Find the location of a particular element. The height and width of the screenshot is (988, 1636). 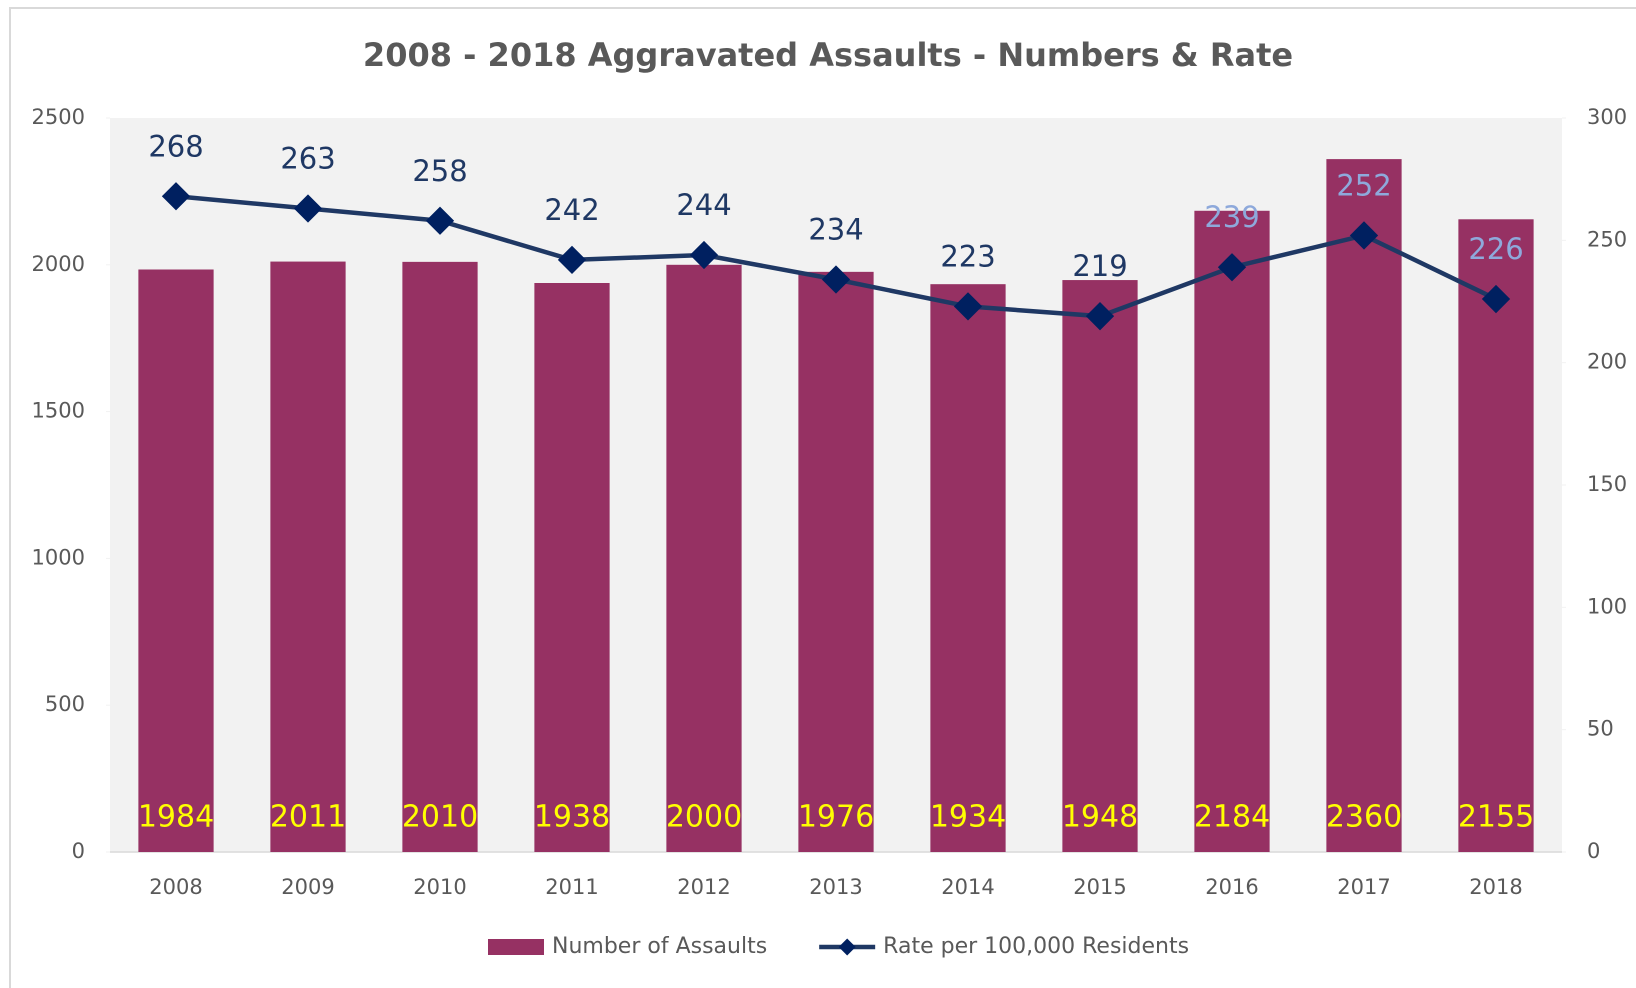

y-tick-label: 2500 is located at coordinates (58, 117).